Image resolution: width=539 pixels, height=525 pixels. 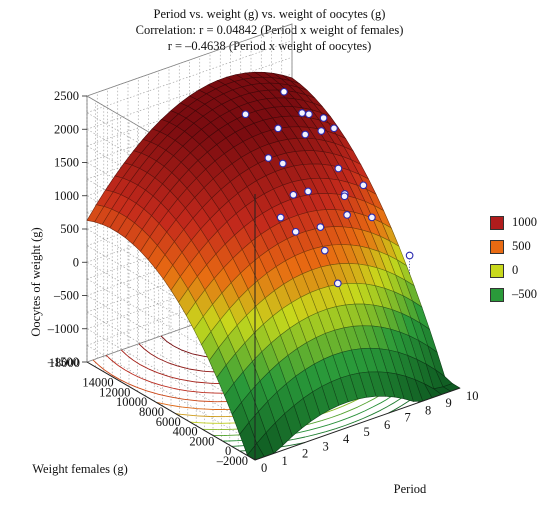 What do you see at coordinates (521, 246) in the screenshot?
I see `legend-label: 500` at bounding box center [521, 246].